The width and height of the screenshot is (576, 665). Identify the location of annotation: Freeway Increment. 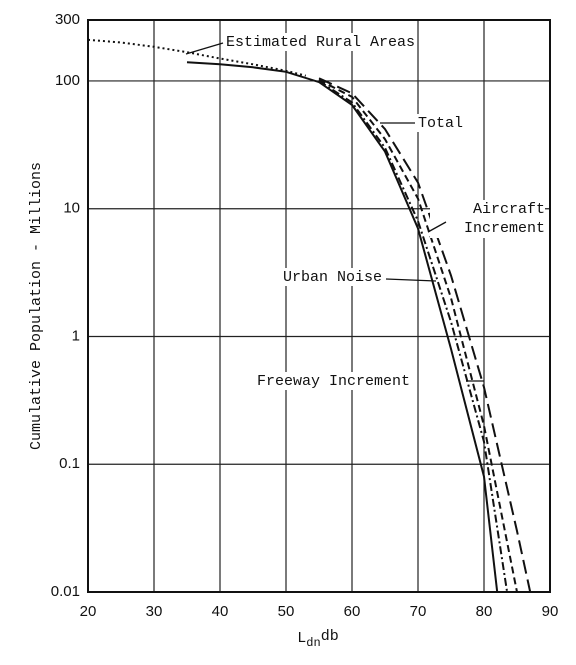
(333, 381).